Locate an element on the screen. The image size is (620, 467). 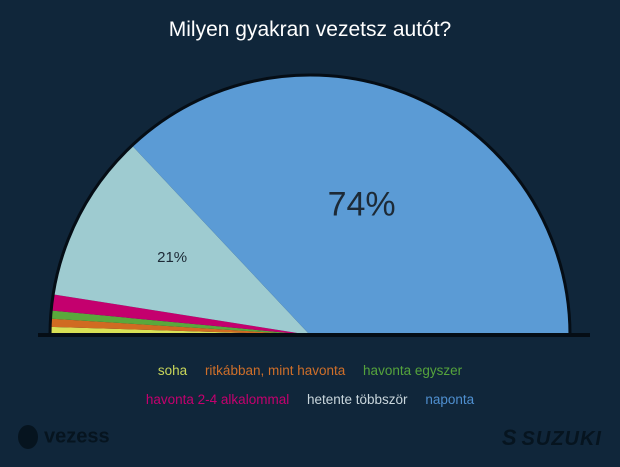
legend-item-havonta-2-4: havonta 2-4 alkalommal is located at coordinates (217, 399).